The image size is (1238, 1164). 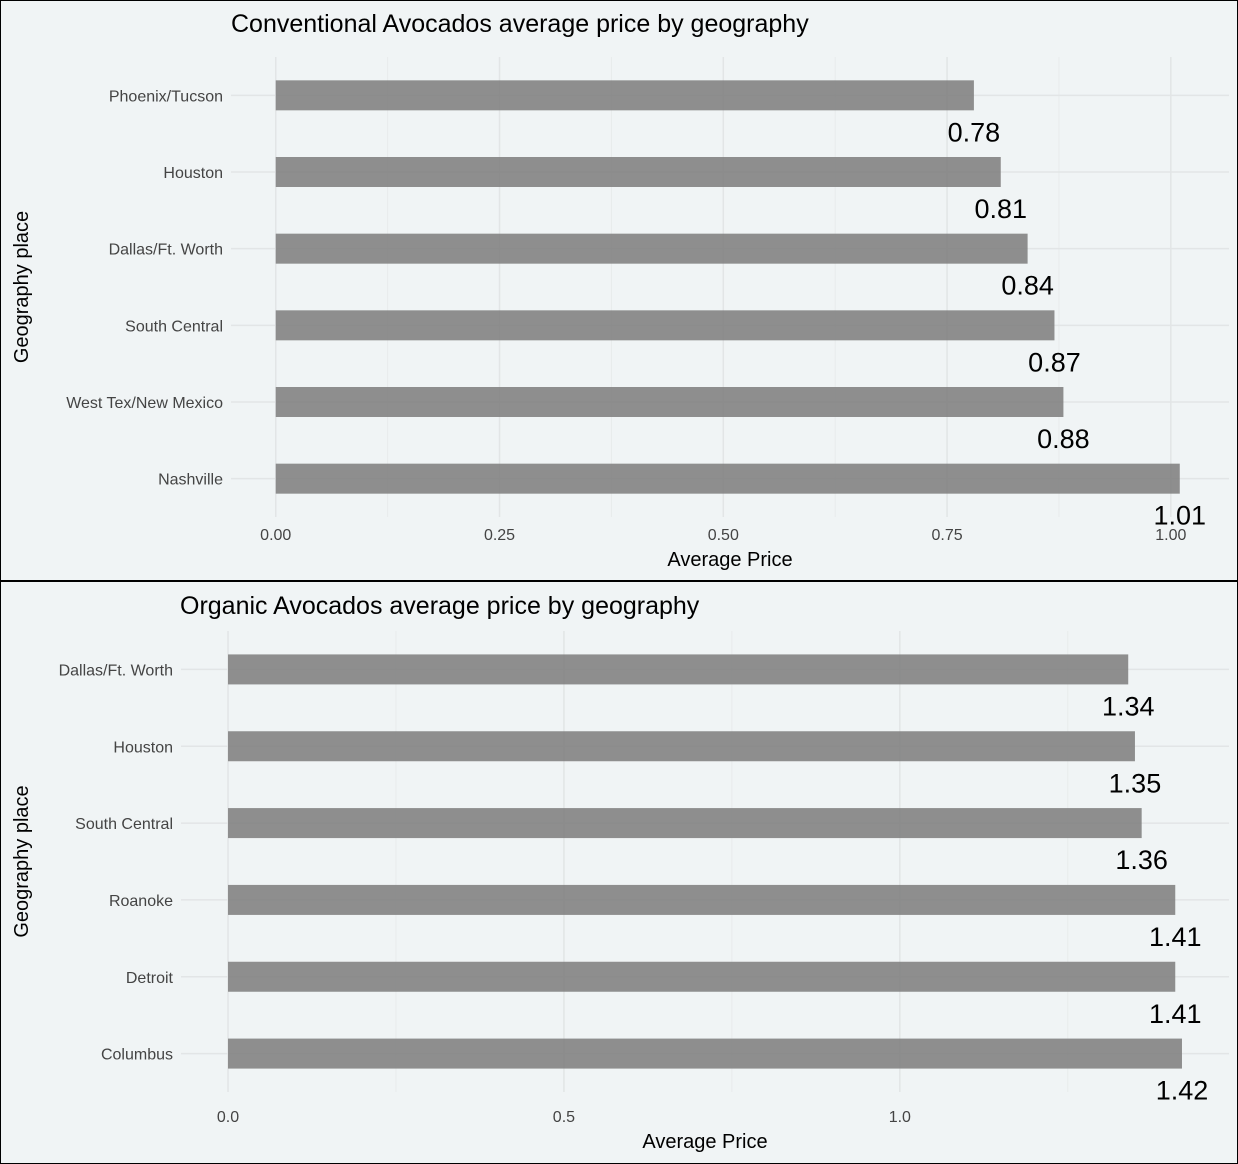 I want to click on data-label: 1.42, so click(x=1182, y=1091).